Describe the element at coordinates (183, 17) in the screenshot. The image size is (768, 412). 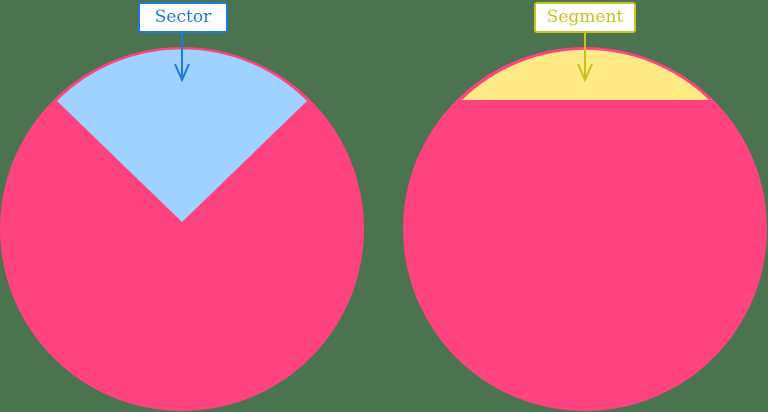
I see `sector-label: Sector` at that location.